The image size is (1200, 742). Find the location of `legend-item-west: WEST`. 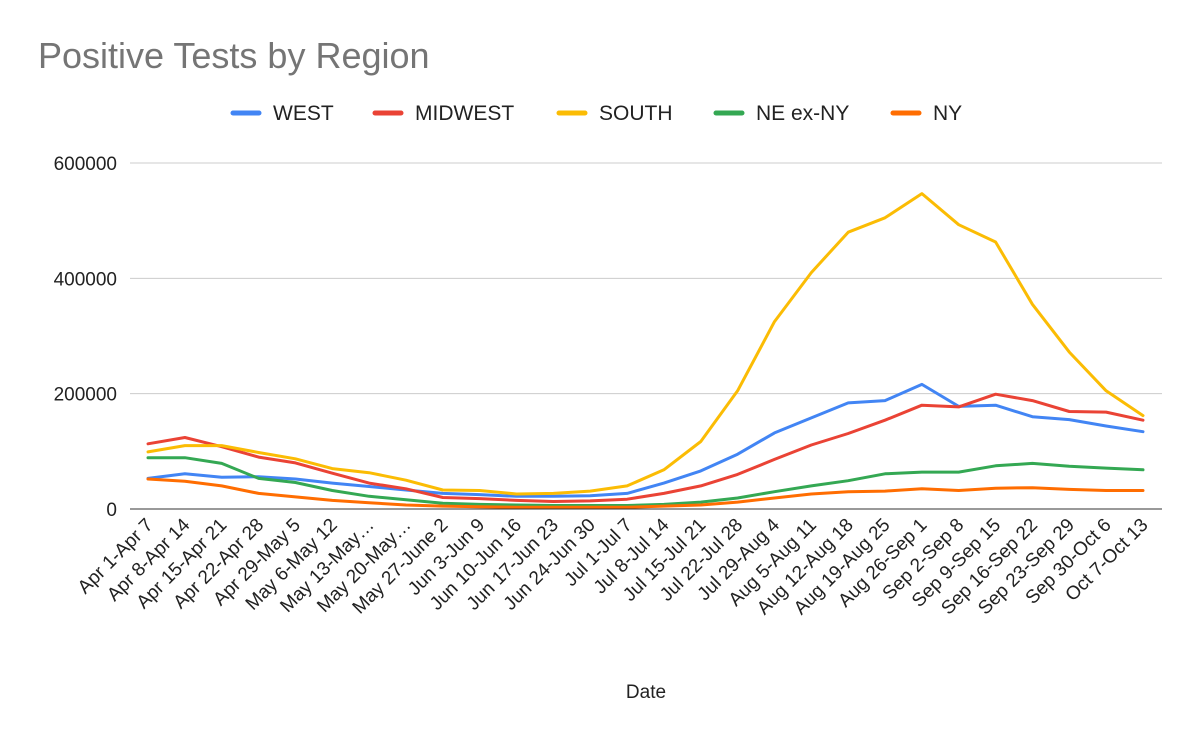

legend-item-west: WEST is located at coordinates (282, 113).